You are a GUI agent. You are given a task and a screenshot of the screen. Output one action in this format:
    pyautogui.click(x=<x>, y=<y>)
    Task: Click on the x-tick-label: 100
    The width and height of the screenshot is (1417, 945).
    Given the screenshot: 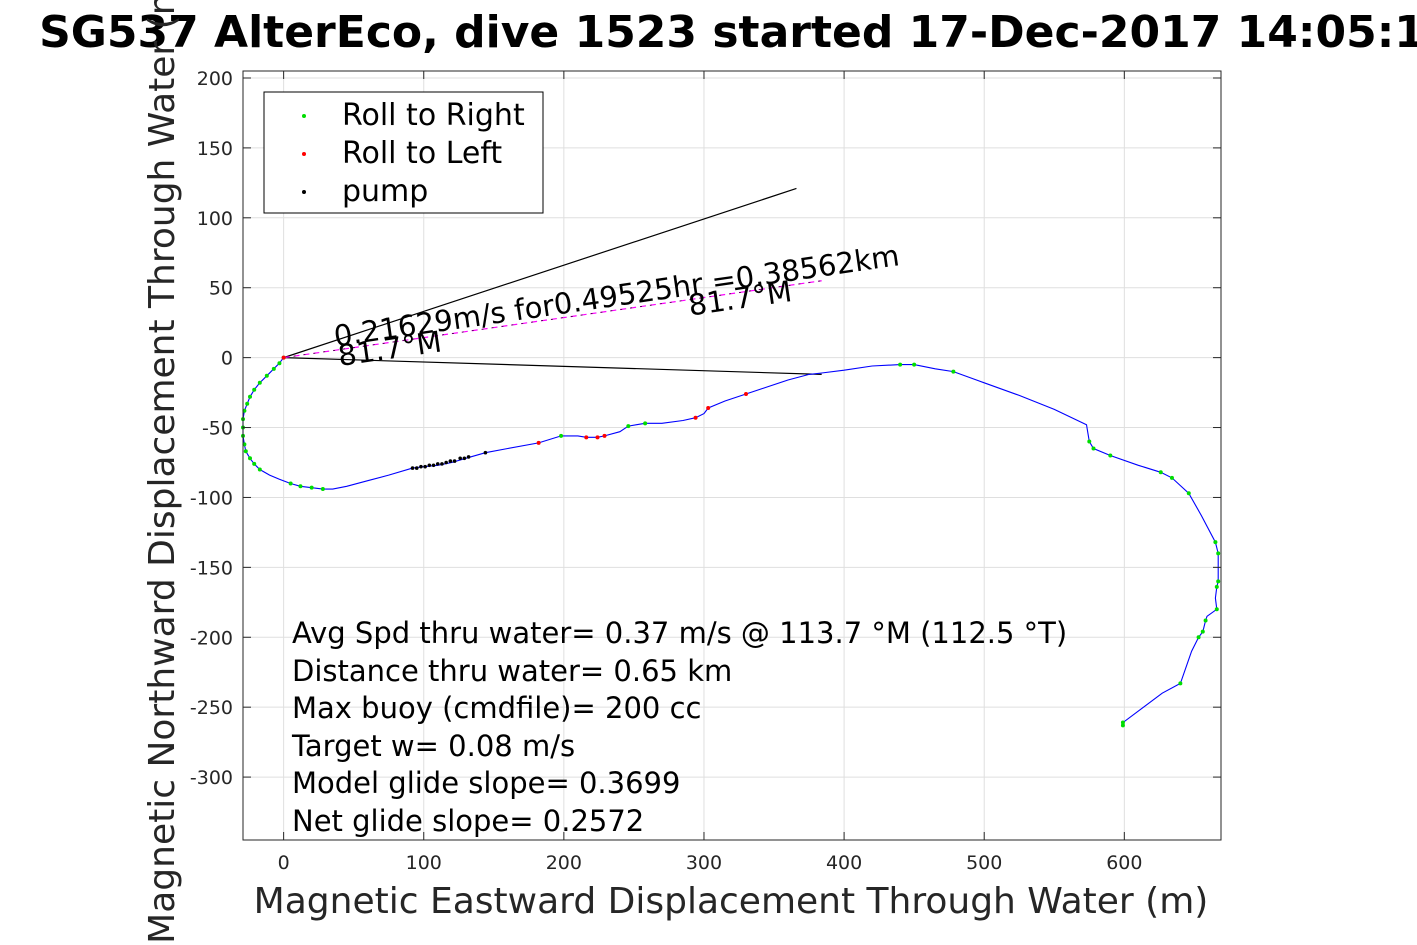 What is the action you would take?
    pyautogui.click(x=424, y=863)
    